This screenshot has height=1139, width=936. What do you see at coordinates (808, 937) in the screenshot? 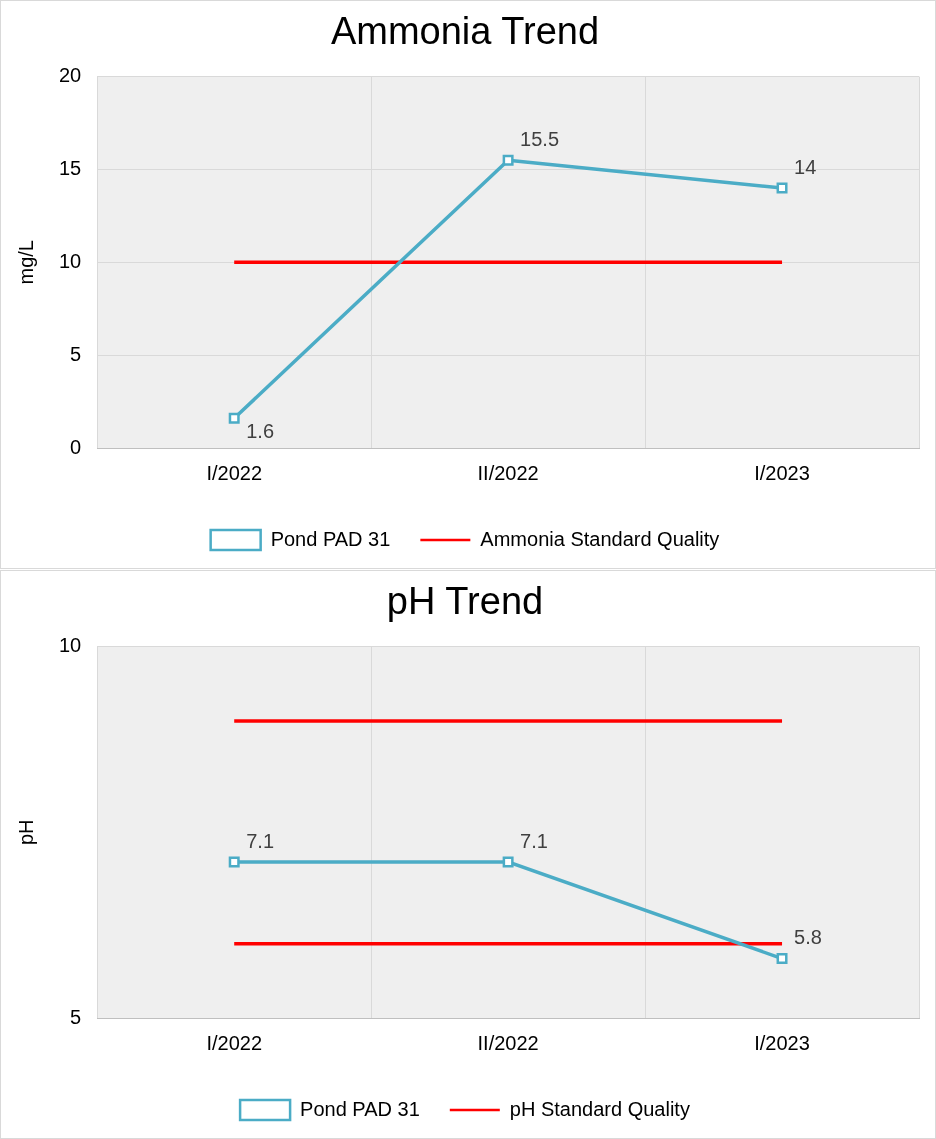
I see `data-label: 5.8` at bounding box center [808, 937].